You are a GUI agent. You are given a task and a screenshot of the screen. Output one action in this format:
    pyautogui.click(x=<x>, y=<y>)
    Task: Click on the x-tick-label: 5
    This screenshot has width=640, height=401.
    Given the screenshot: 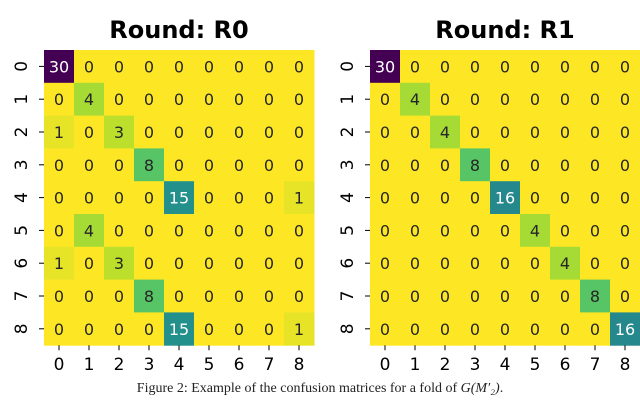 What is the action you would take?
    pyautogui.click(x=209, y=365)
    